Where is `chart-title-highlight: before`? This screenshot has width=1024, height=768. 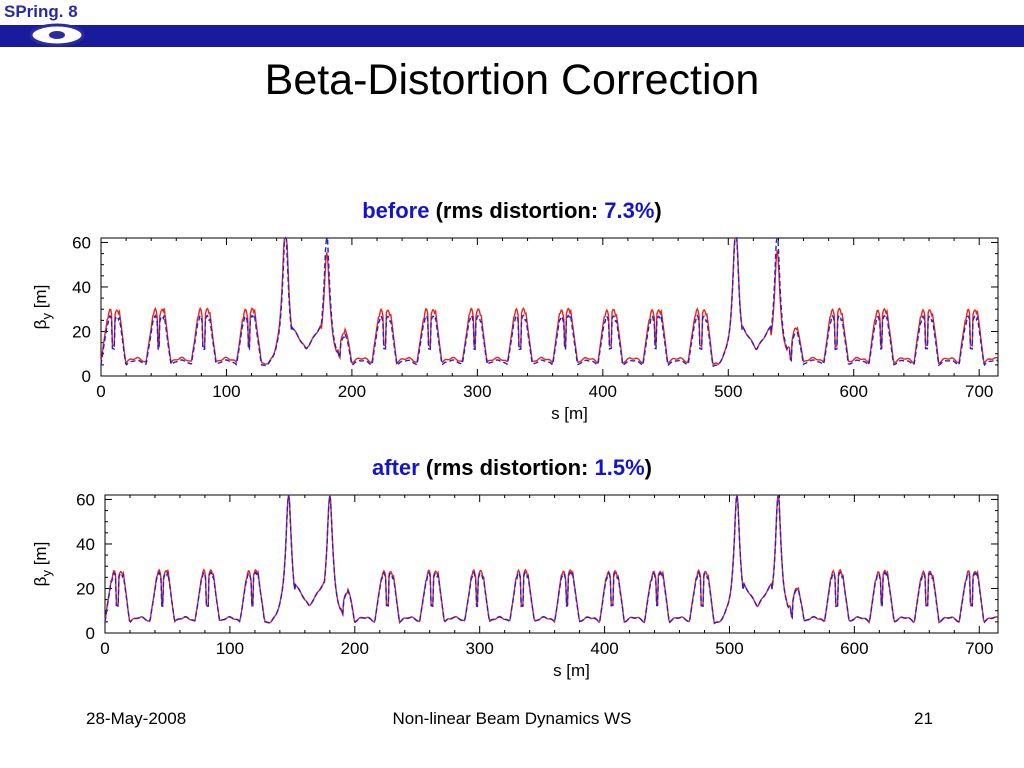 chart-title-highlight: before is located at coordinates (396, 210).